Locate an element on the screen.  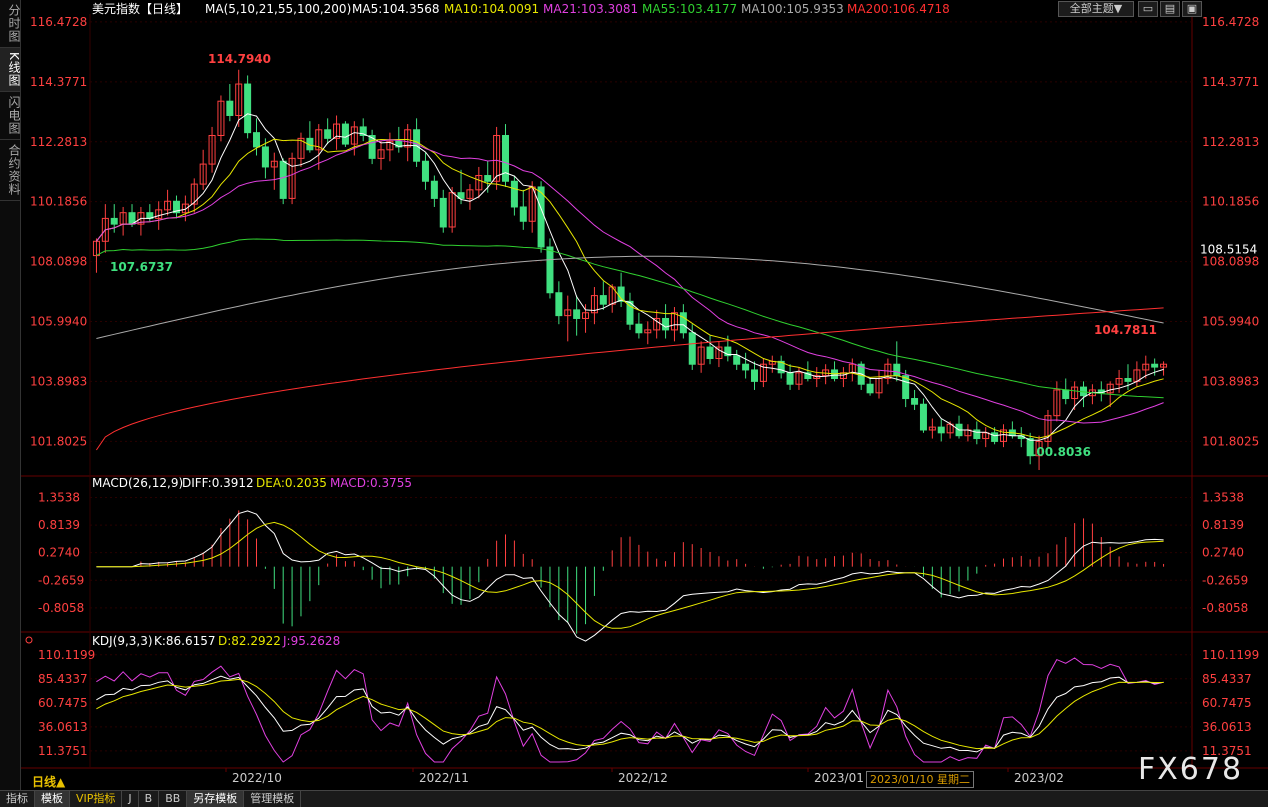
macd-label: MACD(26,12,9) is located at coordinates (137, 483).